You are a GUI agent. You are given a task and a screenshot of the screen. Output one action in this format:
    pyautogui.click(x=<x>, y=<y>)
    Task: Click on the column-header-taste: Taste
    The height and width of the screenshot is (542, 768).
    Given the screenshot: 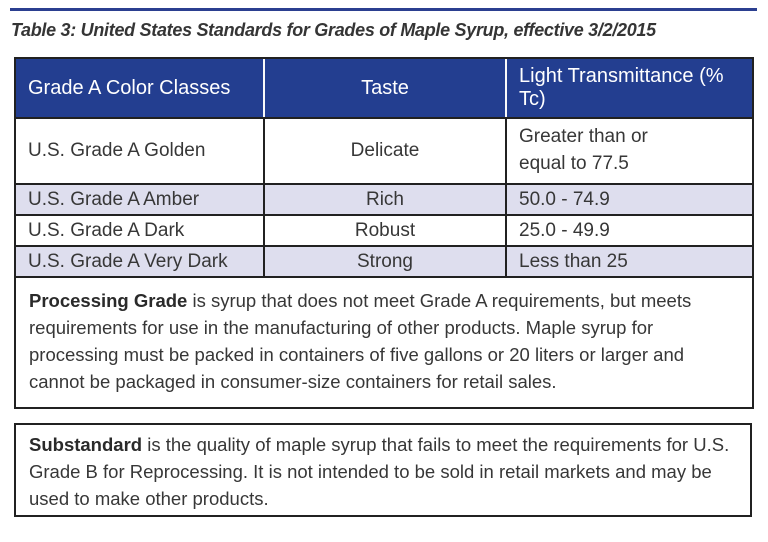 What is the action you would take?
    pyautogui.click(x=384, y=88)
    